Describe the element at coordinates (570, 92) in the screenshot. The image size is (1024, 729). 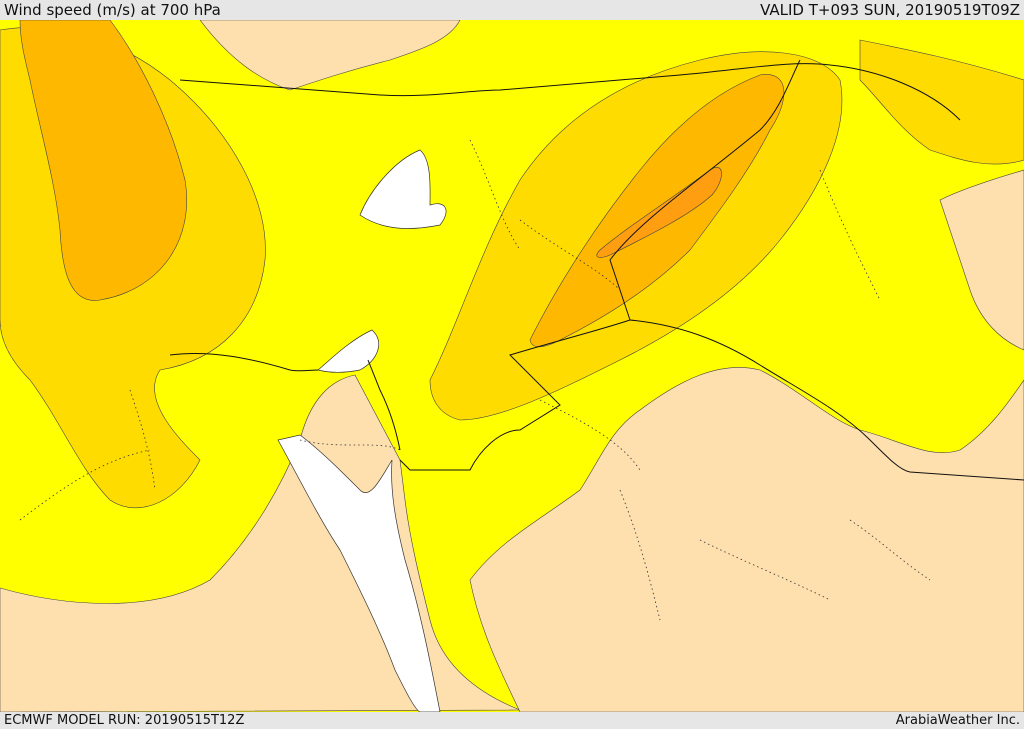
I see `border-line-north` at that location.